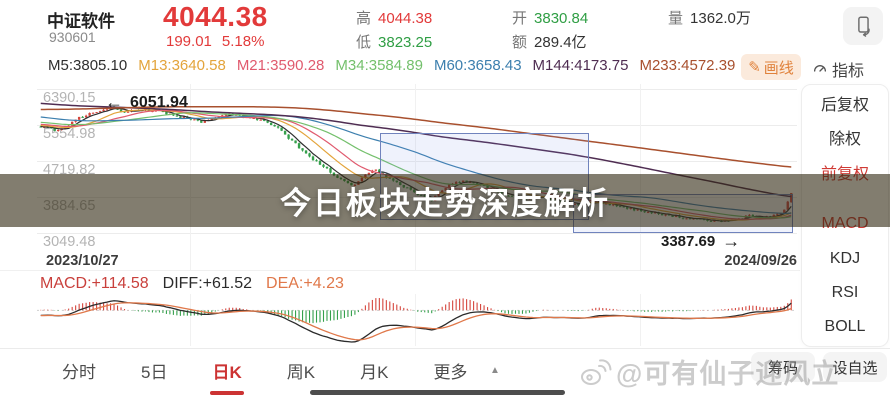 Image resolution: width=890 pixels, height=400 pixels. What do you see at coordinates (81, 21) in the screenshot?
I see `symbol-name: 中证软件` at bounding box center [81, 21].